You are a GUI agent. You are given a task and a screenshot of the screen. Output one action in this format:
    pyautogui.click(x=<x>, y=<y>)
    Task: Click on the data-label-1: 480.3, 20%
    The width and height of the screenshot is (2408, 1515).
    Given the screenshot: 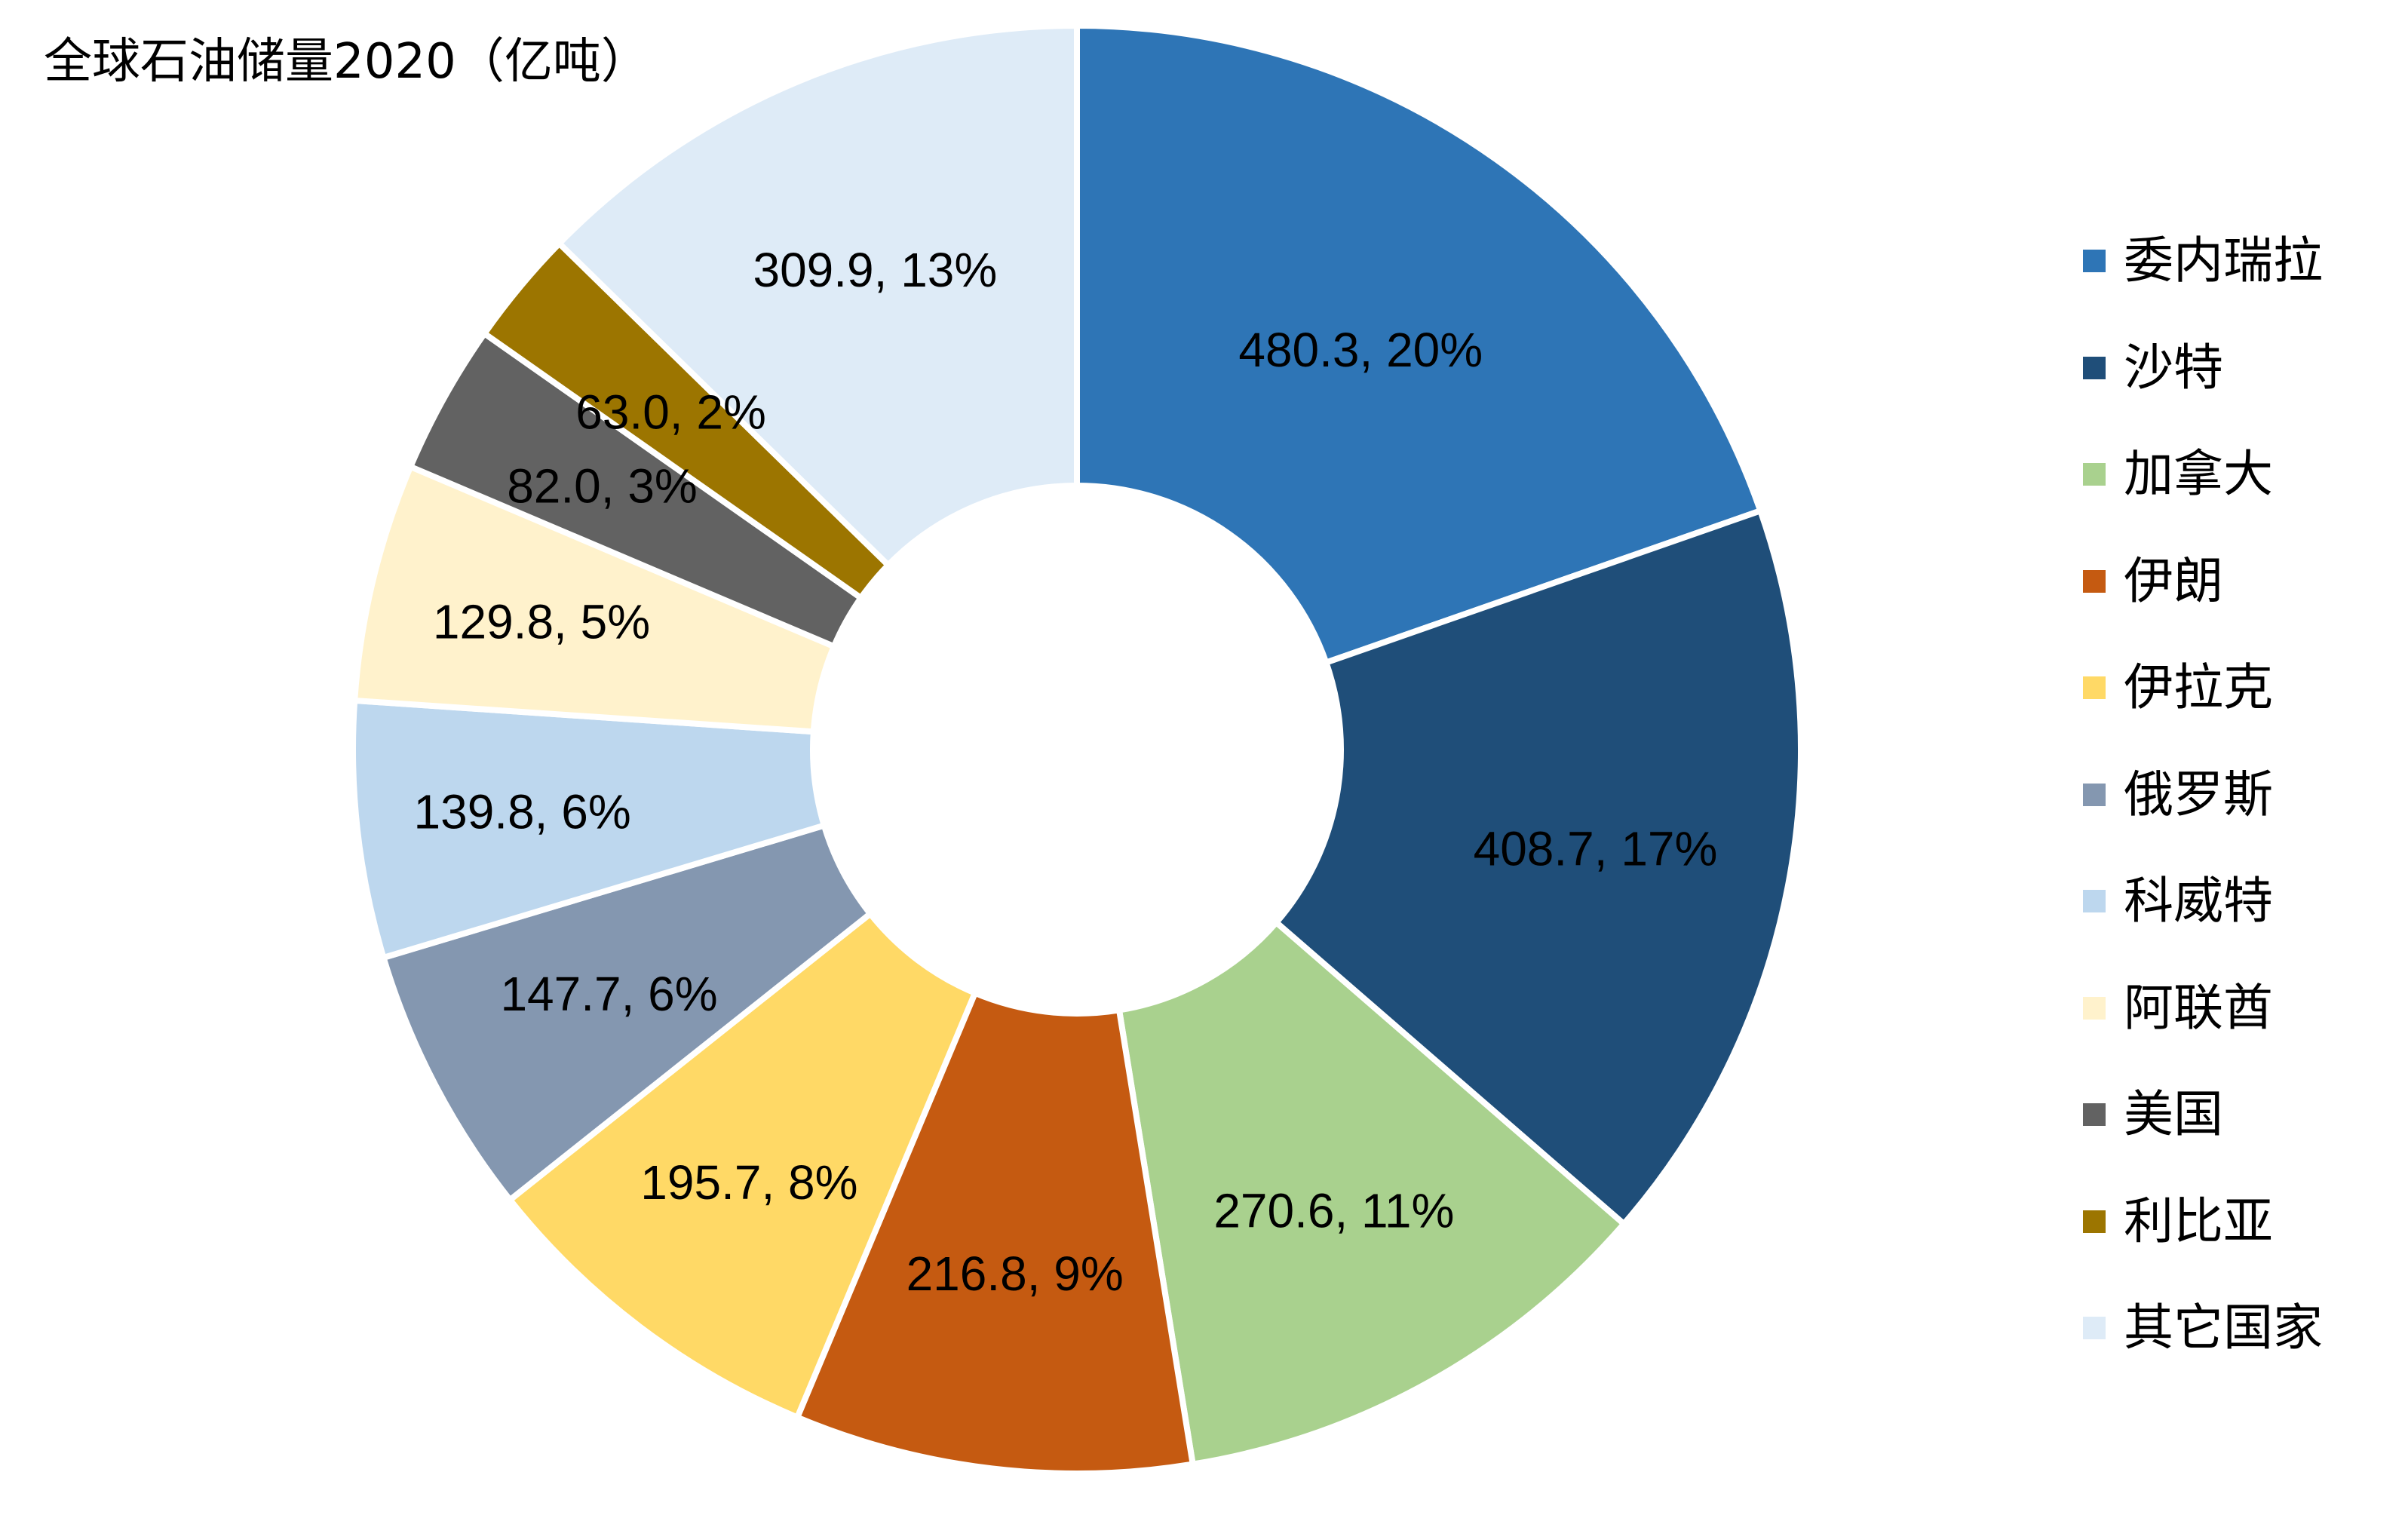 What is the action you would take?
    pyautogui.click(x=1360, y=350)
    